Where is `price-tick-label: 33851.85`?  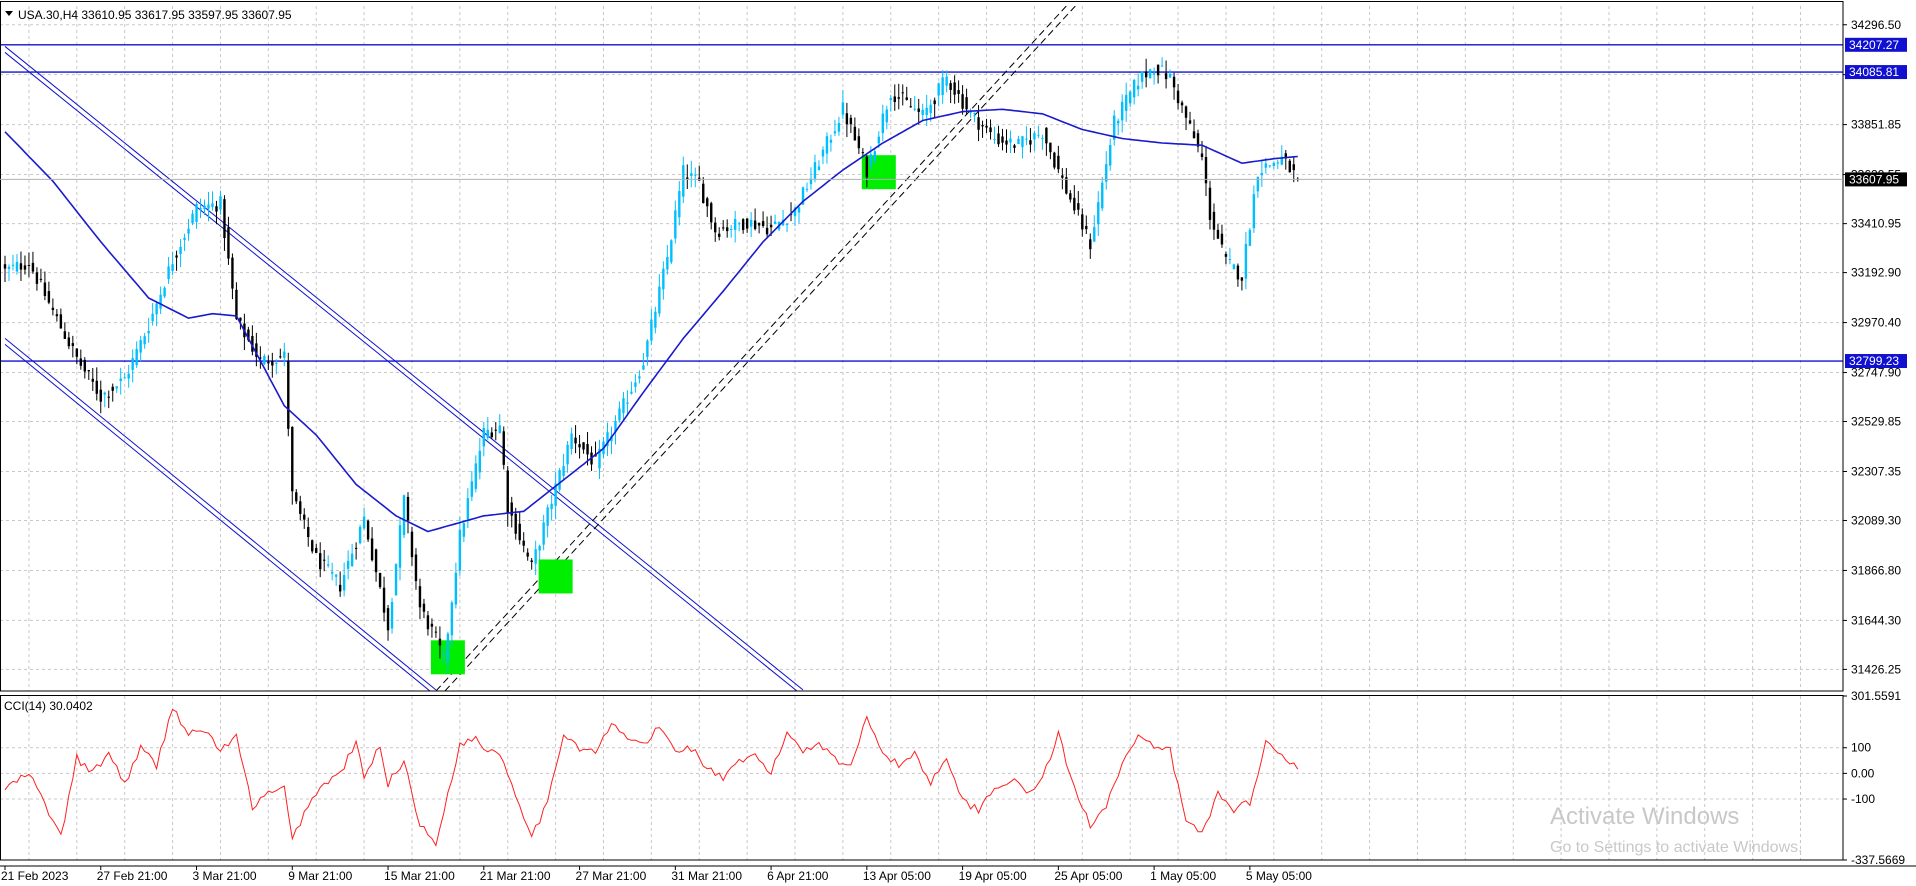
price-tick-label: 33851.85 is located at coordinates (1876, 125).